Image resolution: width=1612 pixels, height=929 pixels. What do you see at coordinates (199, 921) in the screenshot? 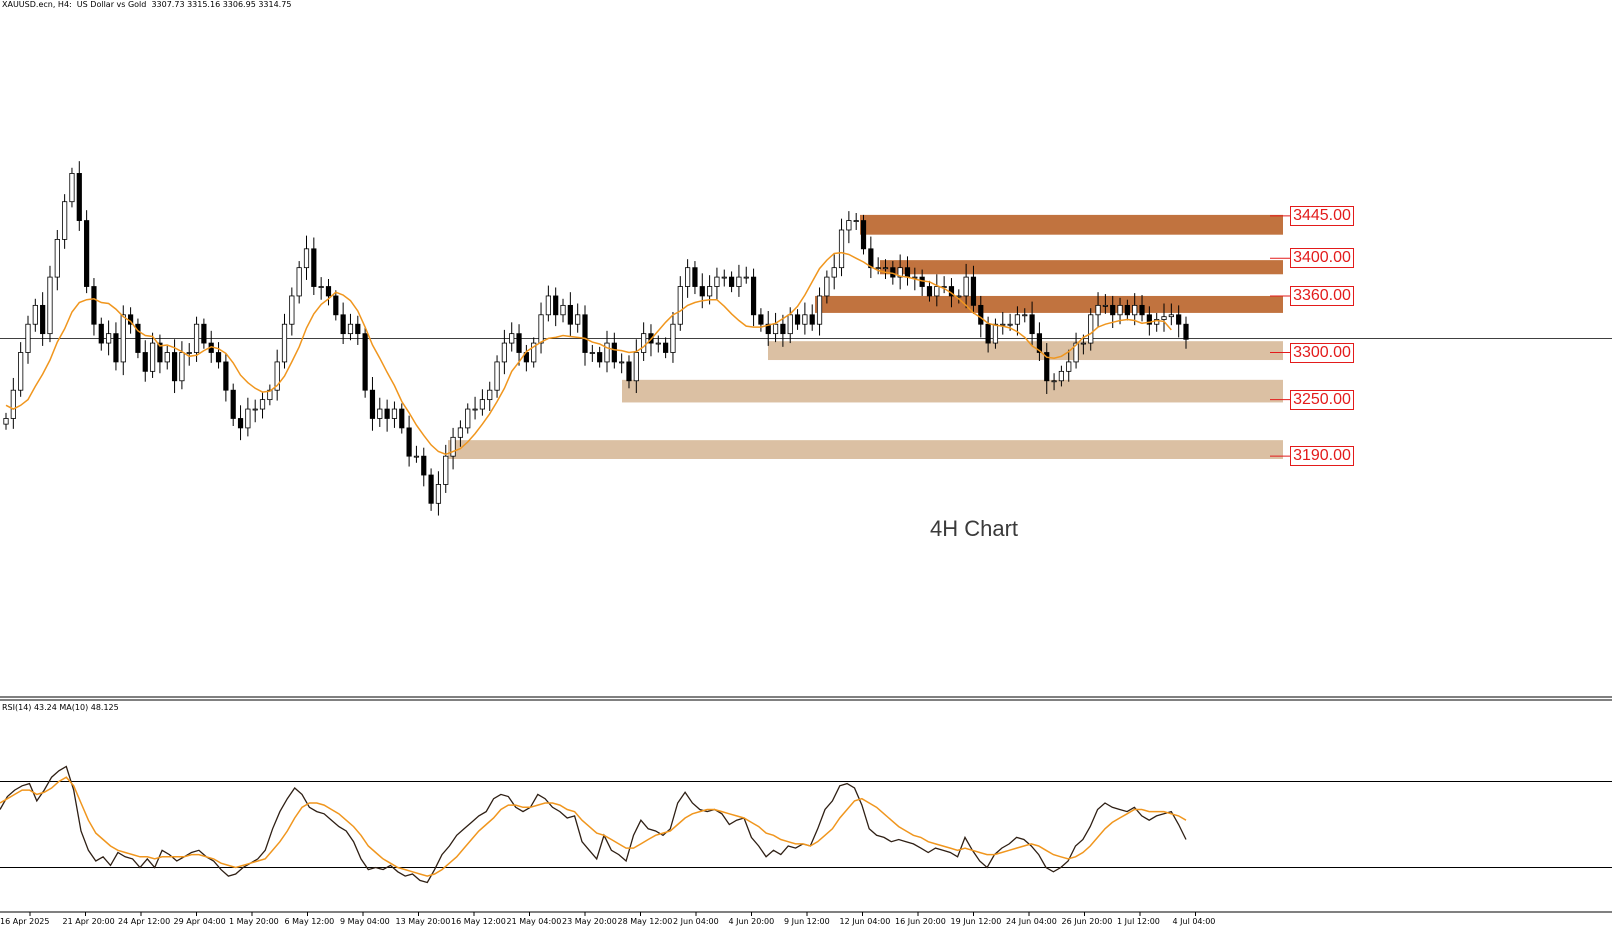
I see `x-tick-label: 29 Apr 04:00` at bounding box center [199, 921].